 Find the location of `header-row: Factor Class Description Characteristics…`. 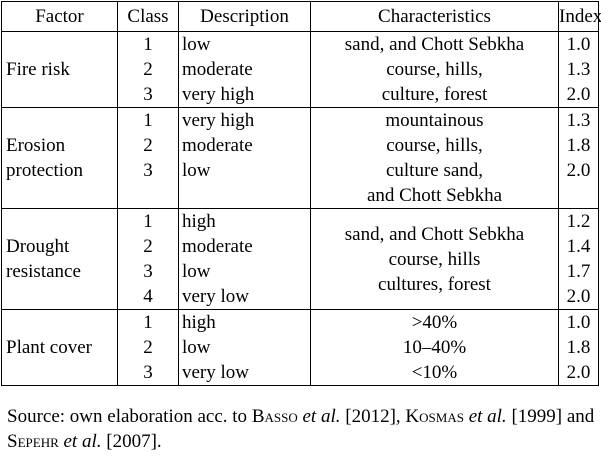

header-row: Factor Class Description Characteristics… is located at coordinates (301, 16).